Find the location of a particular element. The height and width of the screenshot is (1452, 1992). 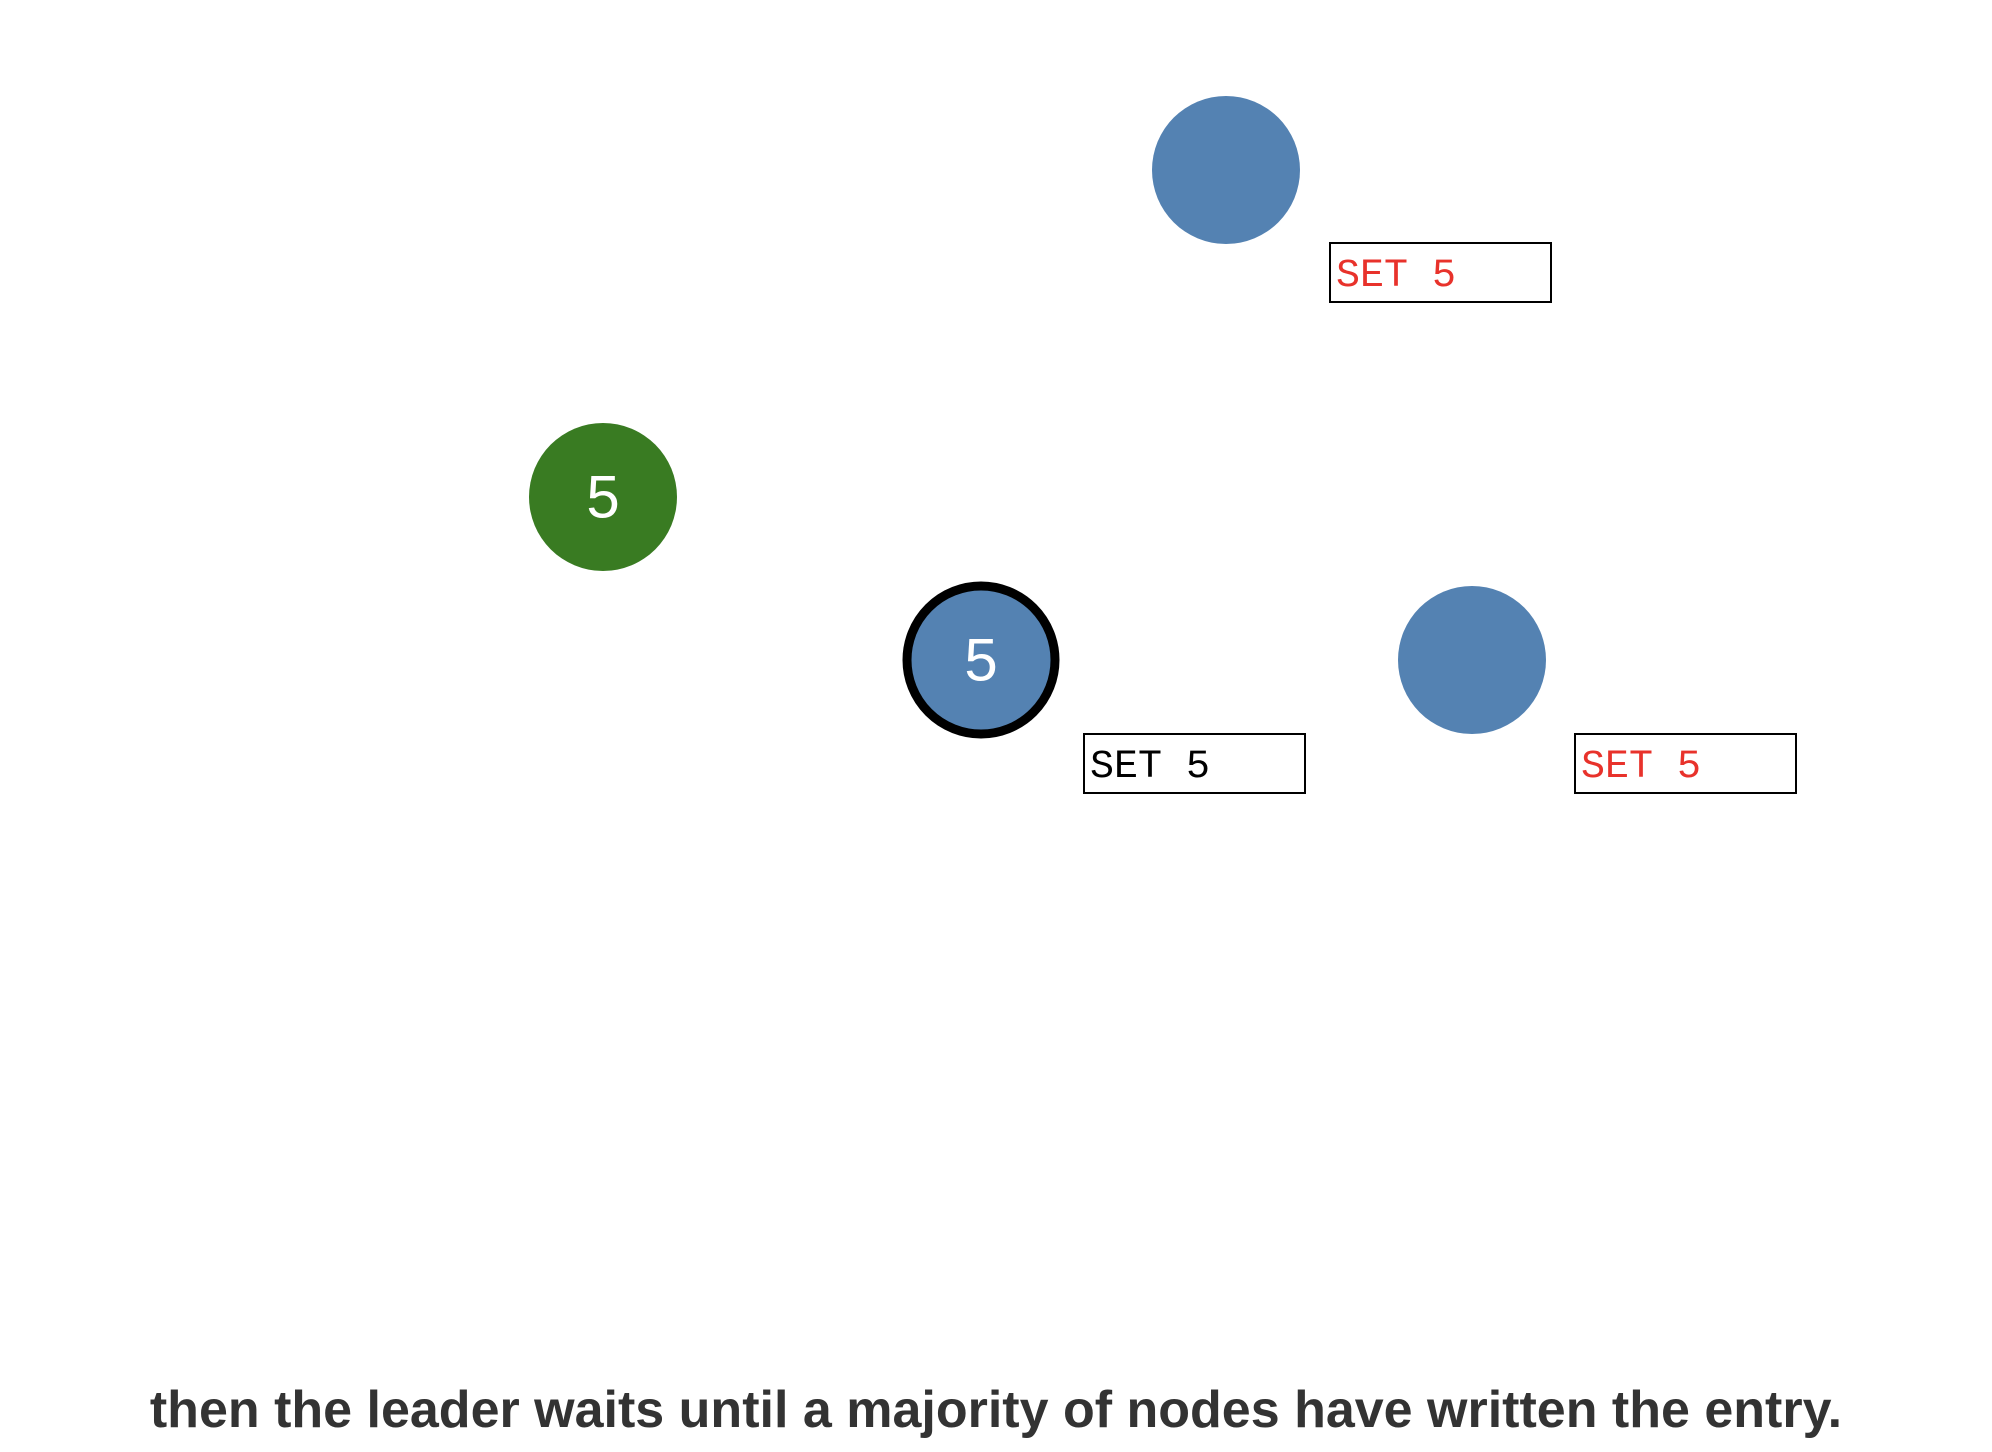

follower-node-top: SET 5 is located at coordinates (1352, 199).